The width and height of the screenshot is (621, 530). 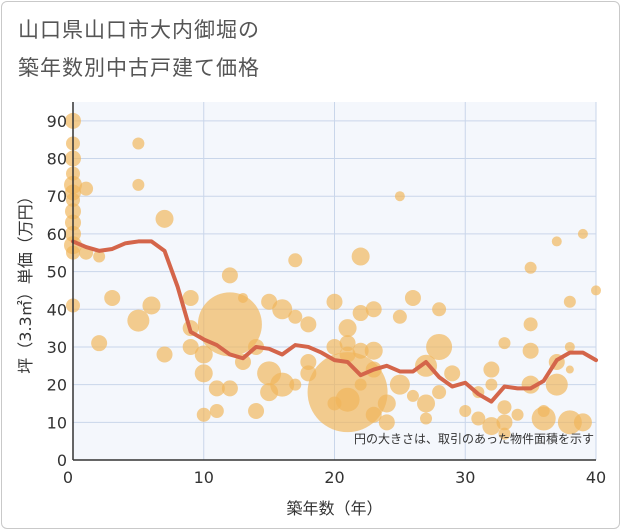 What do you see at coordinates (57, 272) in the screenshot?
I see `y-tick-label: 50` at bounding box center [57, 272].